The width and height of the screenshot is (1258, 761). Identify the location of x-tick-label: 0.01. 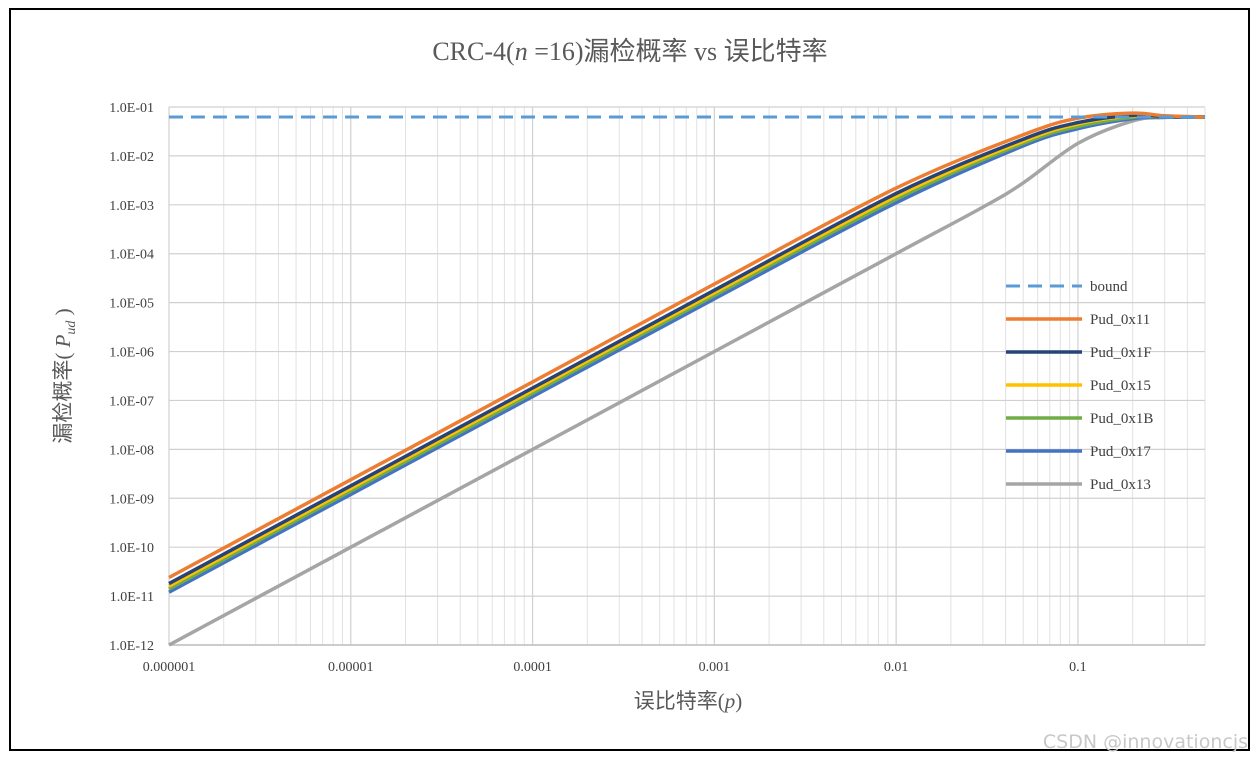
(896, 667).